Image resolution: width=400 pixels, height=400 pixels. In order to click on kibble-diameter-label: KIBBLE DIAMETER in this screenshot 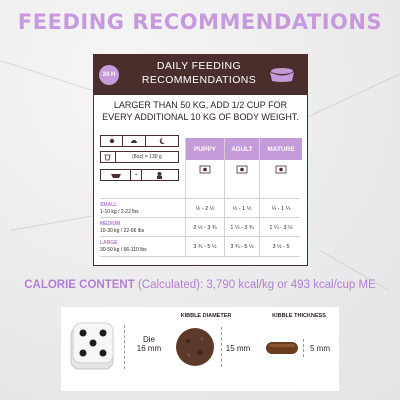, I will do `click(206, 316)`.